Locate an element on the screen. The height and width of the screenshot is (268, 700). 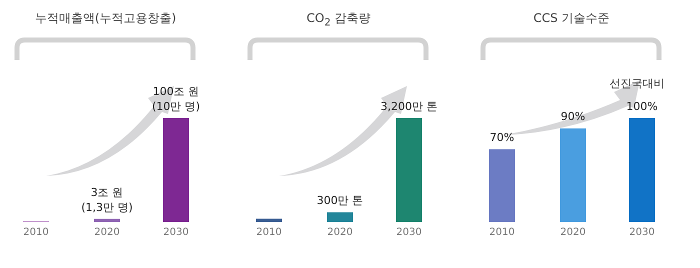
data-label: 70% is located at coordinates (502, 138).